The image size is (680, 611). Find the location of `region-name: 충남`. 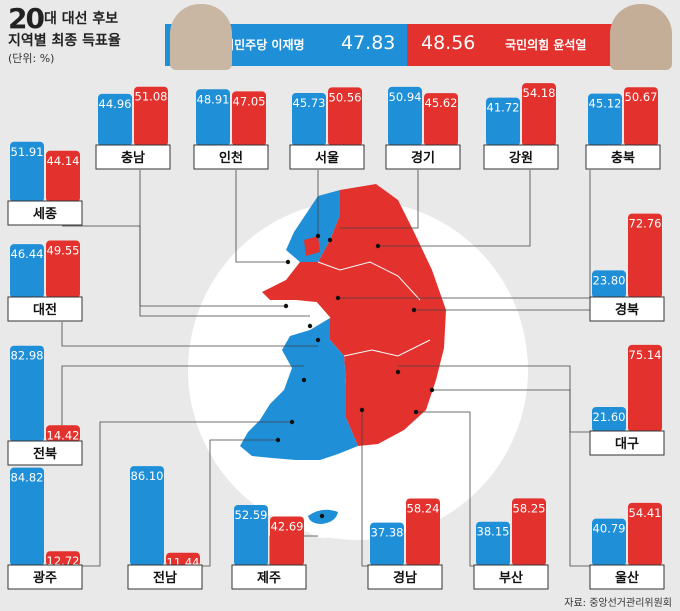

region-name: 충남 is located at coordinates (133, 158).